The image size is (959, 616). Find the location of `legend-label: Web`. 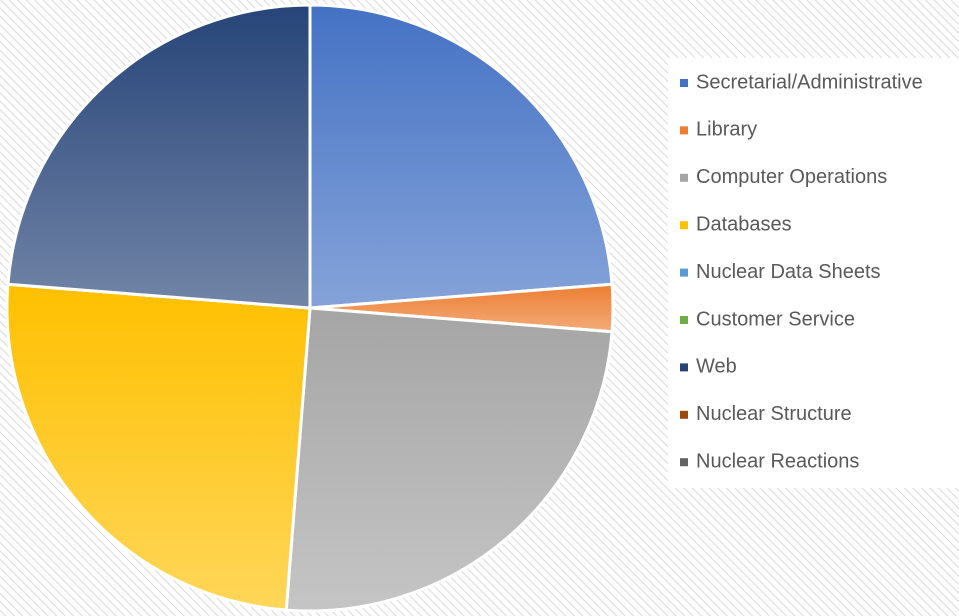

legend-label: Web is located at coordinates (716, 367).